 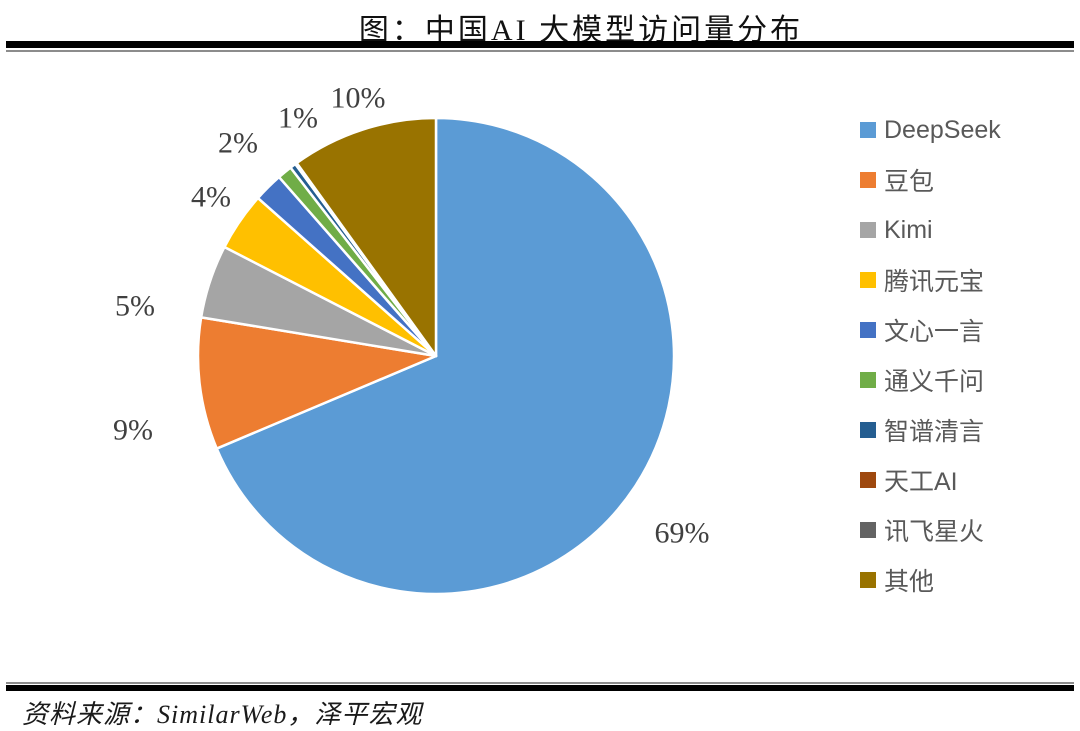 I want to click on legend-item-DeepSeek: DeepSeek, so click(x=930, y=130).